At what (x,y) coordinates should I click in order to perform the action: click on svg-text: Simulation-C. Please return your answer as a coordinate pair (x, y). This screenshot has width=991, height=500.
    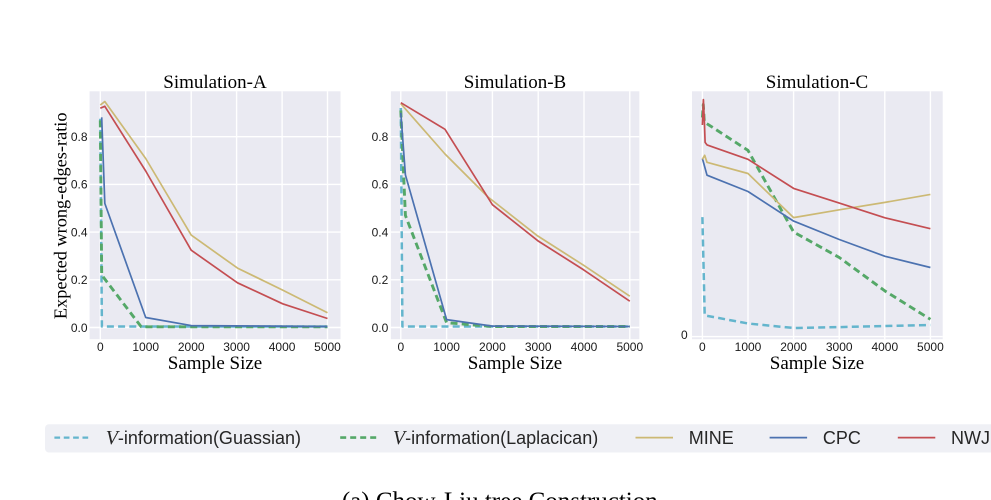
    Looking at the image, I should click on (817, 82).